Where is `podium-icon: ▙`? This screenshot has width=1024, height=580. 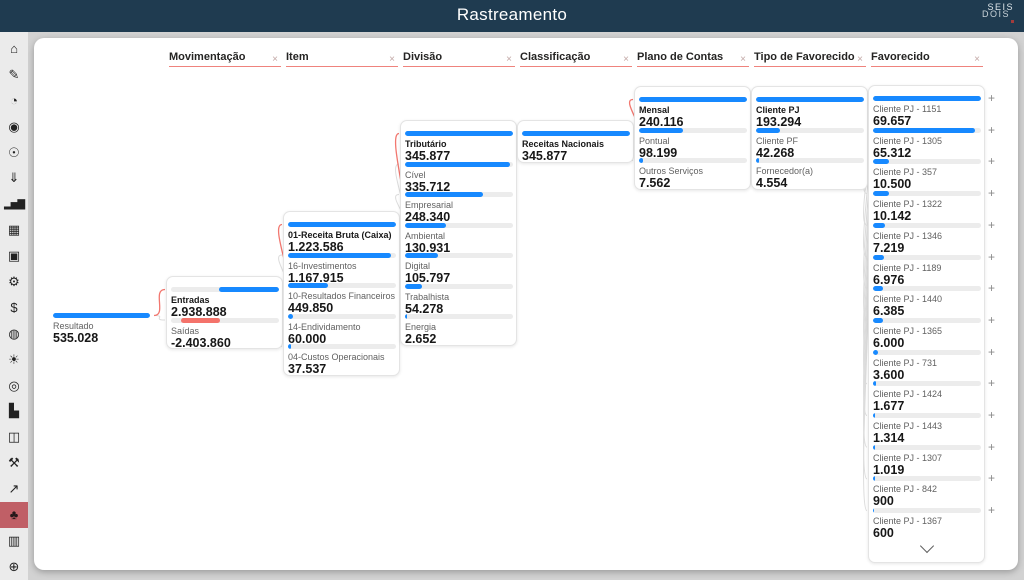
podium-icon: ▙ is located at coordinates (14, 411).